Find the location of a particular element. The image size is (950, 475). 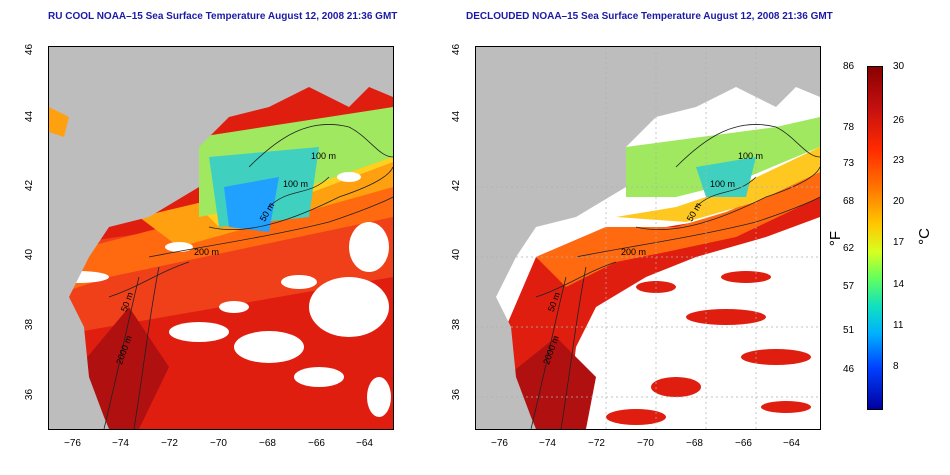

temperature-colorbar is located at coordinates (875, 238).